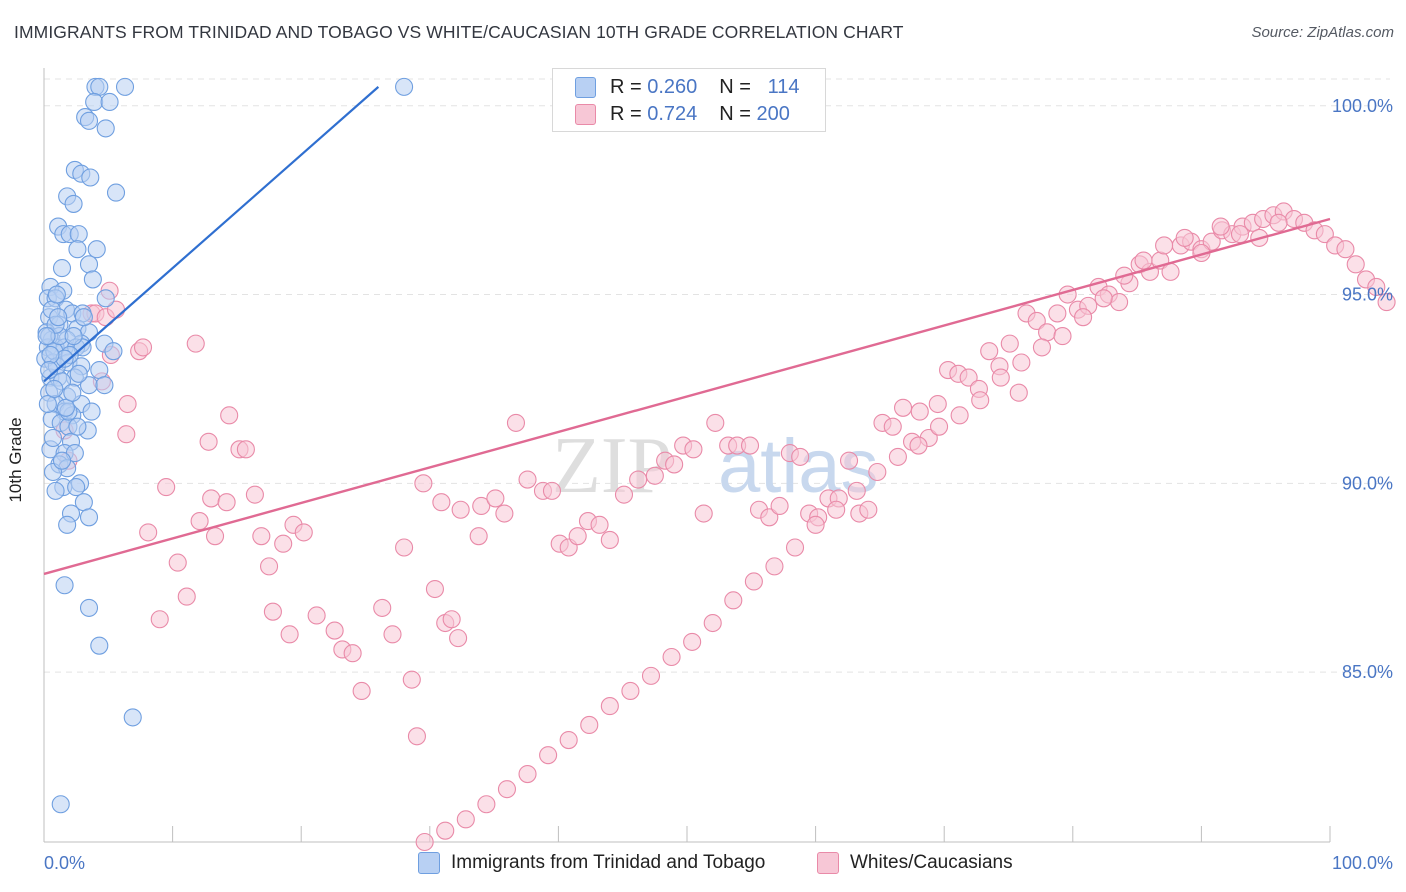 This screenshot has width=1406, height=892. What do you see at coordinates (211, 234) in the screenshot?
I see `trend-line-trinidad` at bounding box center [211, 234].